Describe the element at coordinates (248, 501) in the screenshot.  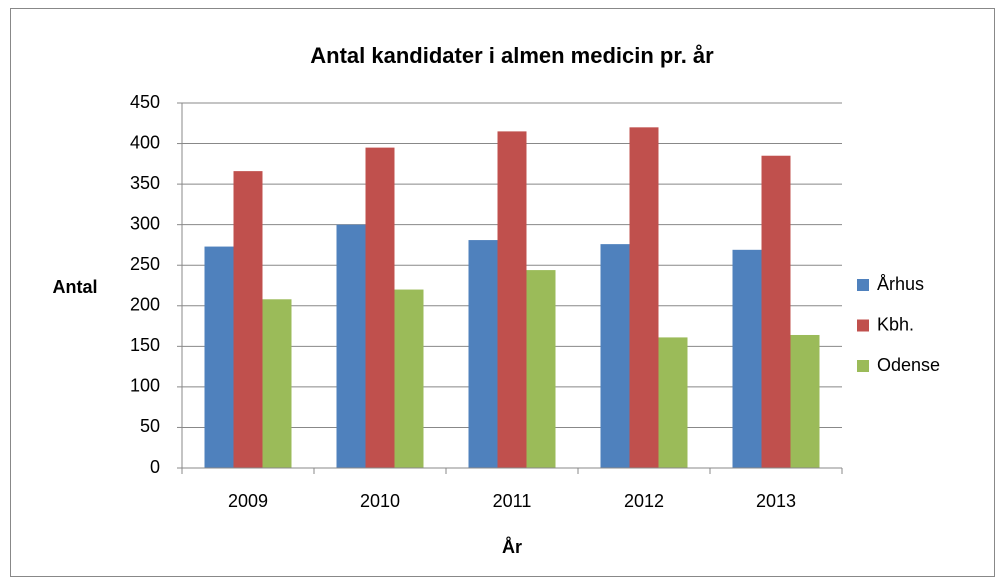
I see `x-tick-label: 2009` at that location.